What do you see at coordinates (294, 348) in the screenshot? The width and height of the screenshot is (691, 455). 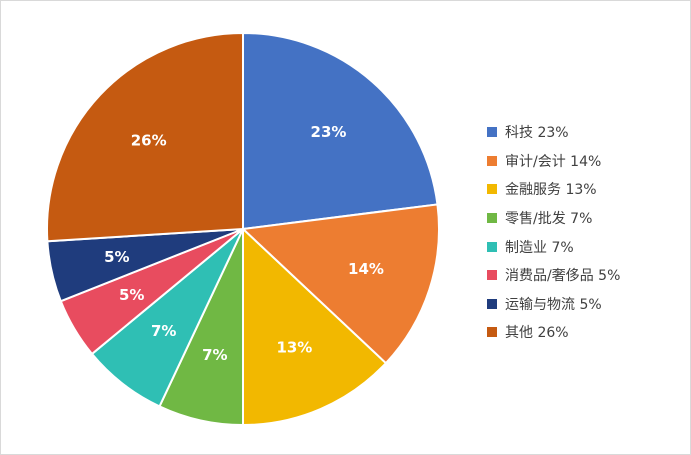 I see `pie-data-label: 13%` at bounding box center [294, 348].